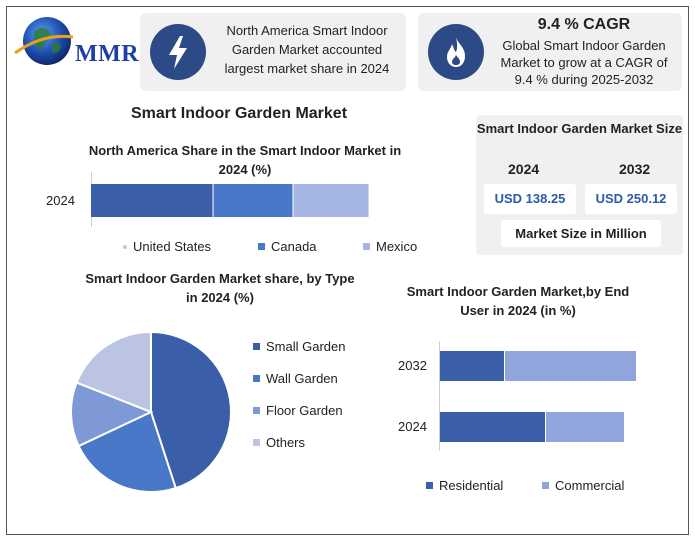 This screenshot has width=695, height=541. I want to click on legend-others: Others, so click(279, 442).